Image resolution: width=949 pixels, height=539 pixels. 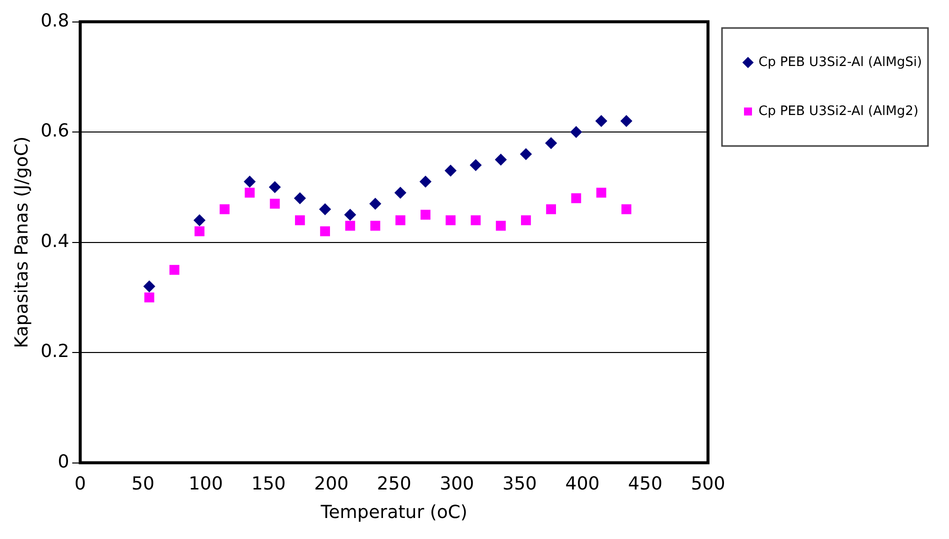 I want to click on x-axis-title: Temperatur (oC), so click(x=394, y=512).